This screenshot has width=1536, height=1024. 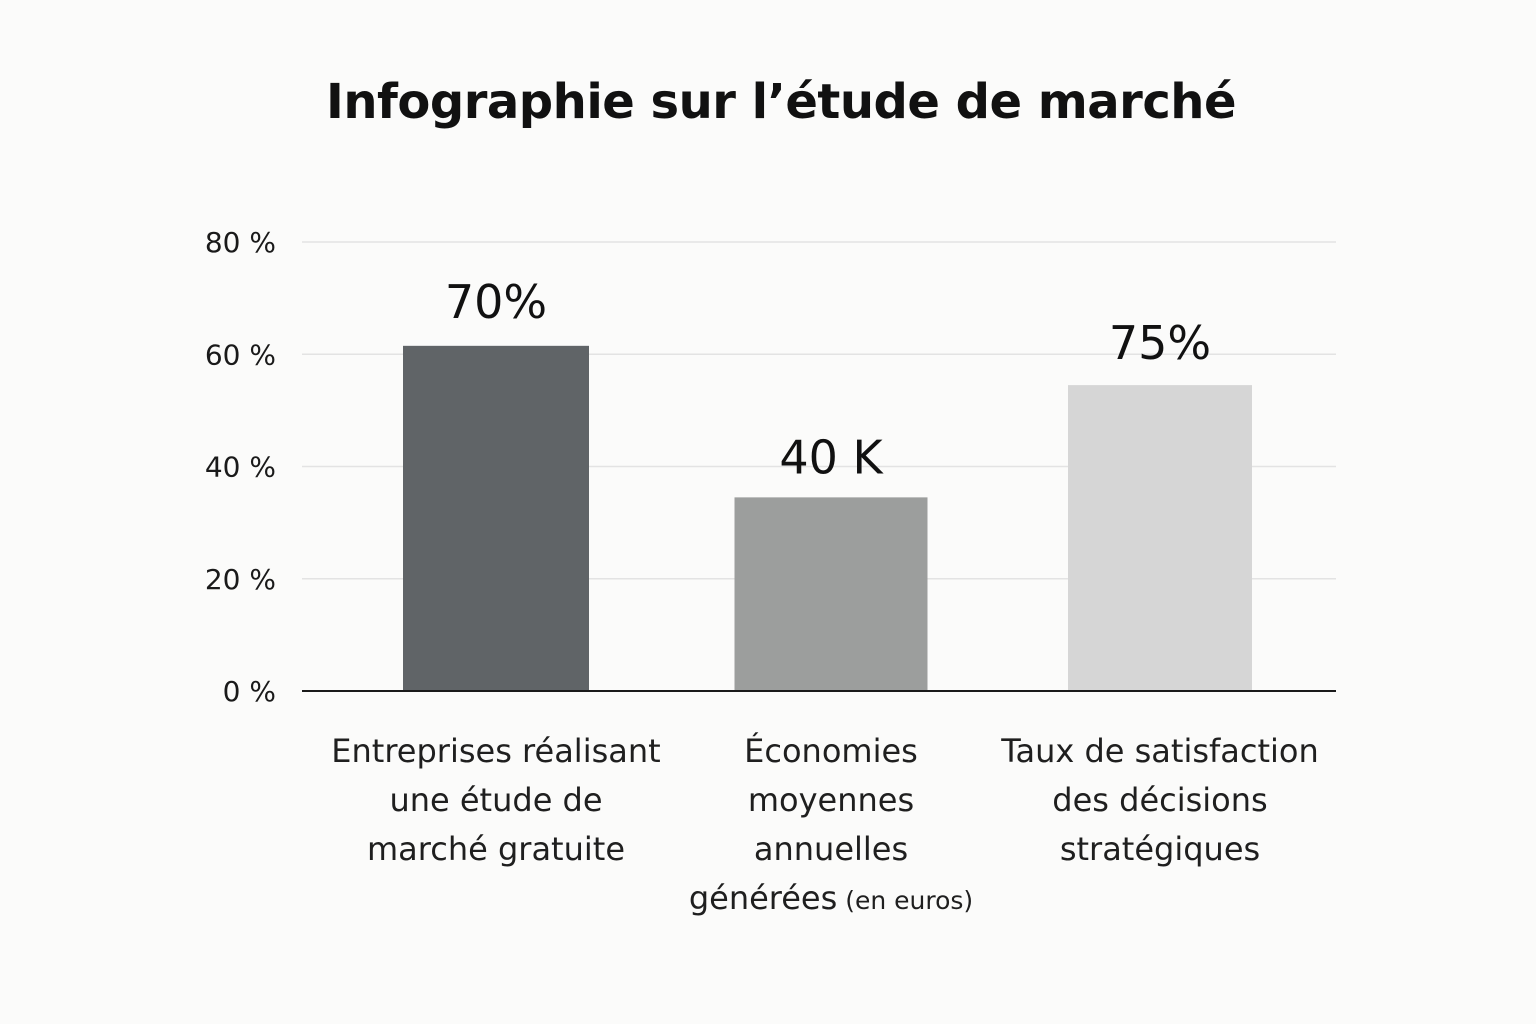 I want to click on category-label-line: une étude de, so click(x=495, y=800).